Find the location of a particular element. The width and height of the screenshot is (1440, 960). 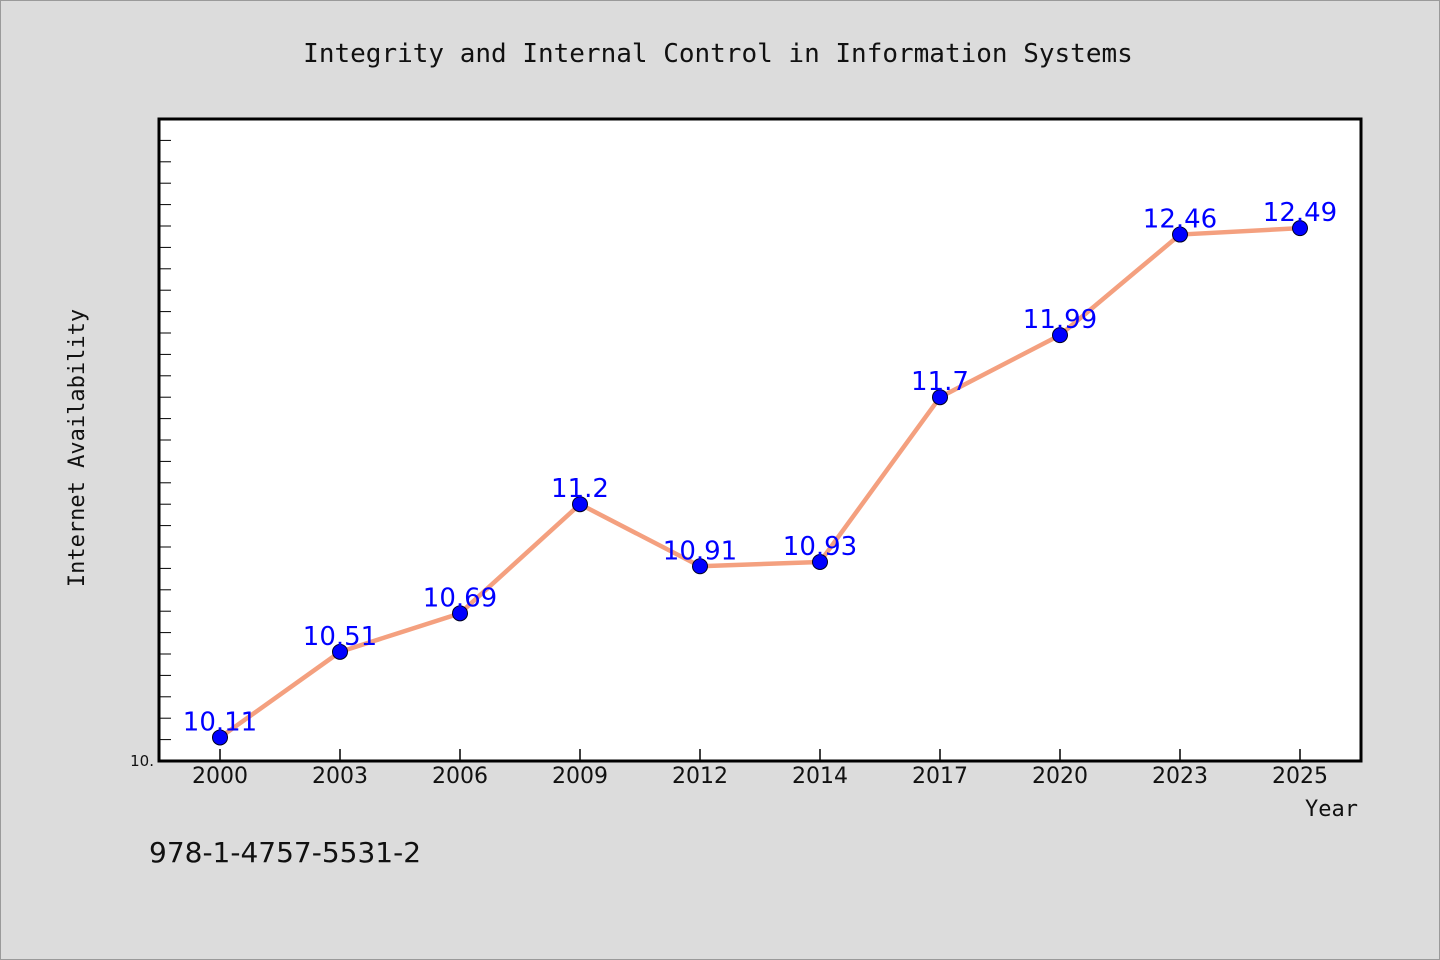

x-tick-label: 2023 is located at coordinates (1180, 776).